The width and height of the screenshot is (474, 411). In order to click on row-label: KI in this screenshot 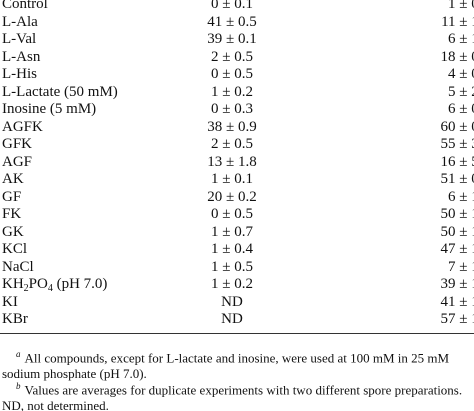, I will do `click(10, 301)`.